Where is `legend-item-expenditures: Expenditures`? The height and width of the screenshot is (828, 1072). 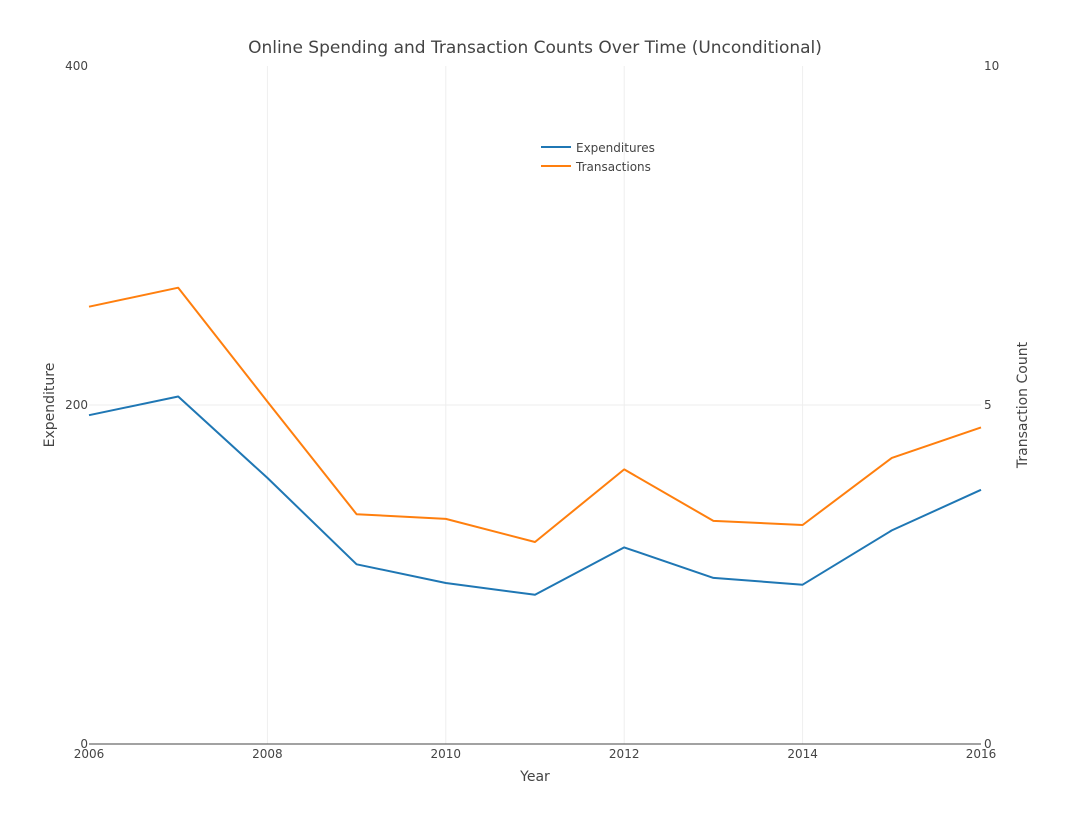 legend-item-expenditures: Expenditures is located at coordinates (598, 148).